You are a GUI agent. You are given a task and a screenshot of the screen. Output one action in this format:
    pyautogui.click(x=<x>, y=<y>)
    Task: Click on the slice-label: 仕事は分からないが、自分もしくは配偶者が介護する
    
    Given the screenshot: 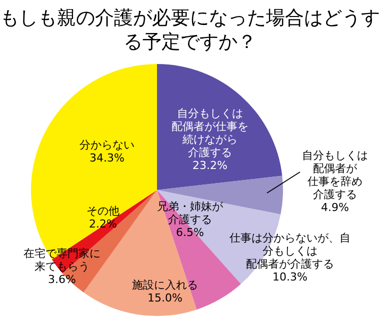 What is the action you would take?
    pyautogui.click(x=290, y=250)
    